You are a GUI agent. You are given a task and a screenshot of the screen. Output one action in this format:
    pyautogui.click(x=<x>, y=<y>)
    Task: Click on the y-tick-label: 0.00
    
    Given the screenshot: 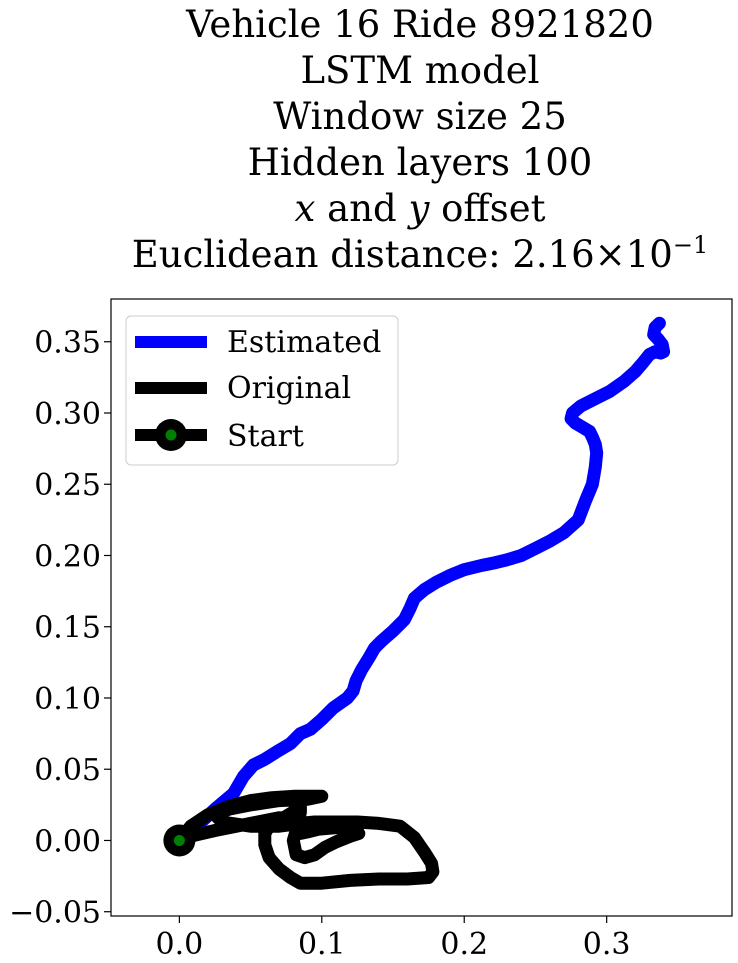 What is the action you would take?
    pyautogui.click(x=67, y=841)
    